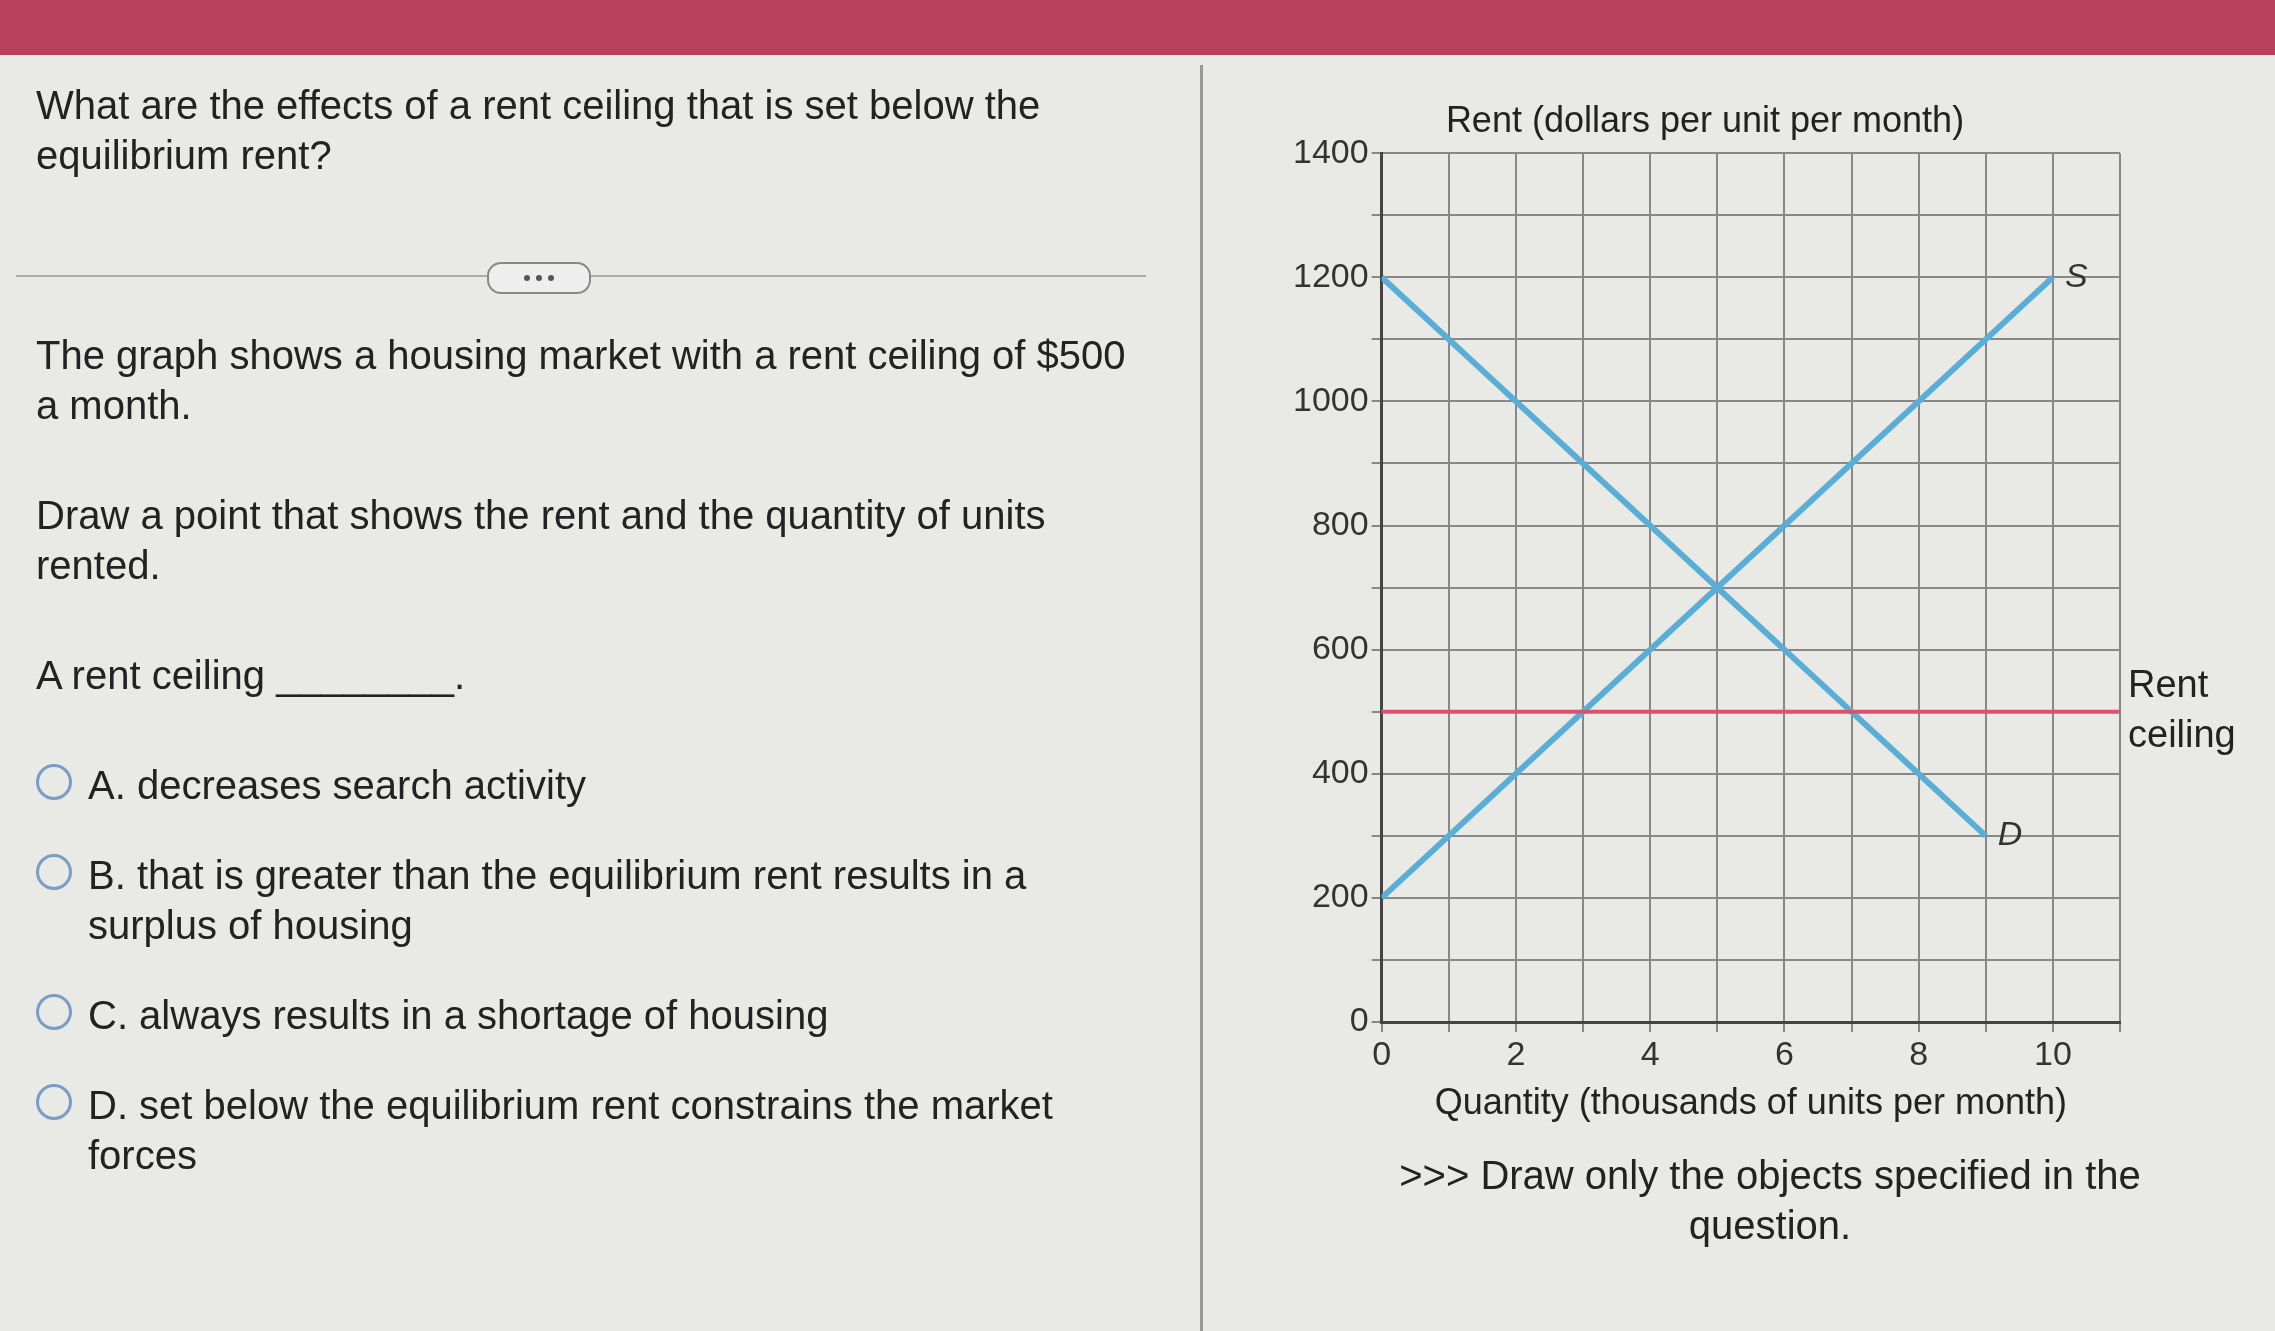  Describe the element at coordinates (1750, 1102) in the screenshot. I see `x-axis-title: Quantity (thousands of units per month)` at that location.